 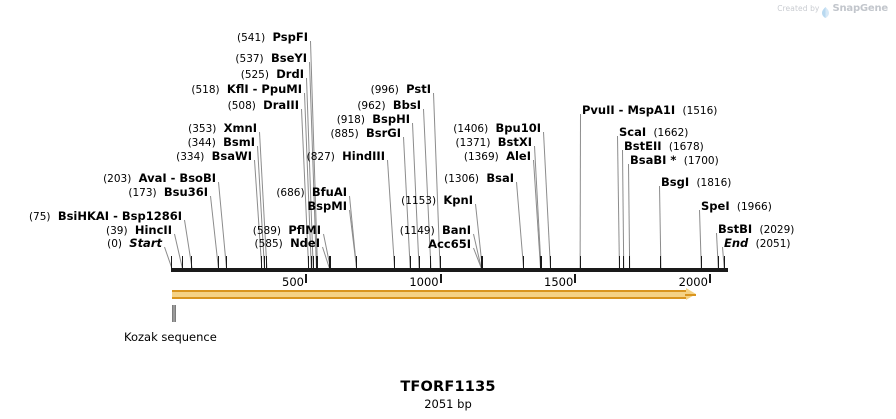 What do you see at coordinates (832, 10) in the screenshot?
I see `snapgene-watermark: Created by SnapGene` at bounding box center [832, 10].